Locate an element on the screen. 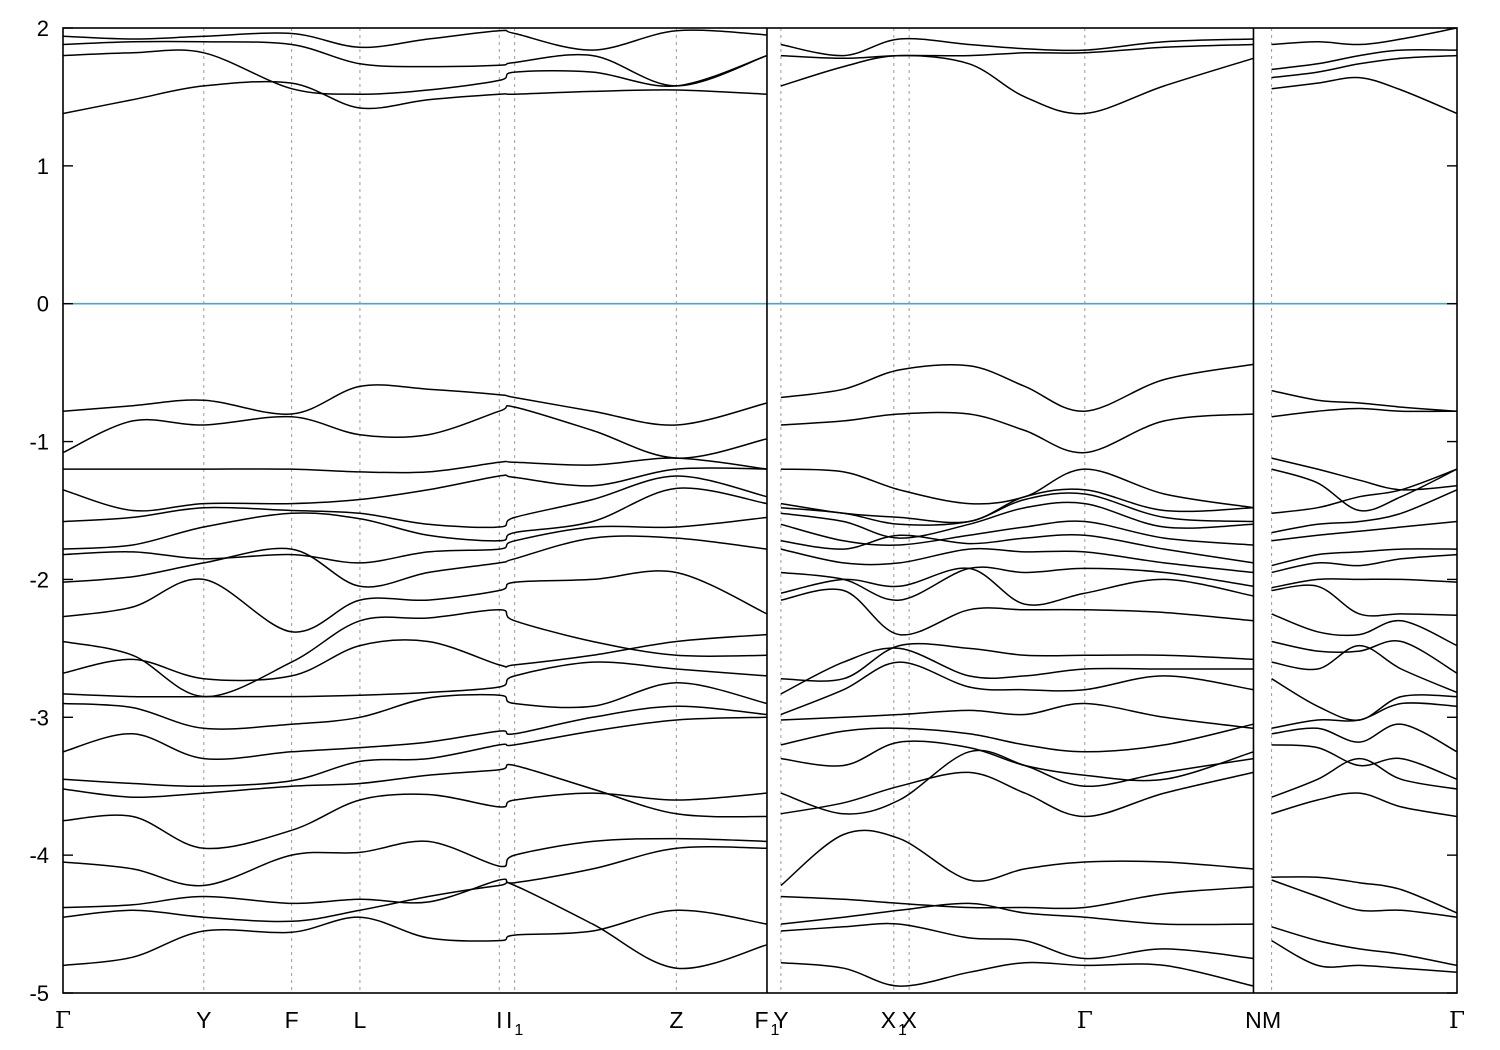 The height and width of the screenshot is (1050, 1500). band-line-s1-b24 is located at coordinates (1017, 387).